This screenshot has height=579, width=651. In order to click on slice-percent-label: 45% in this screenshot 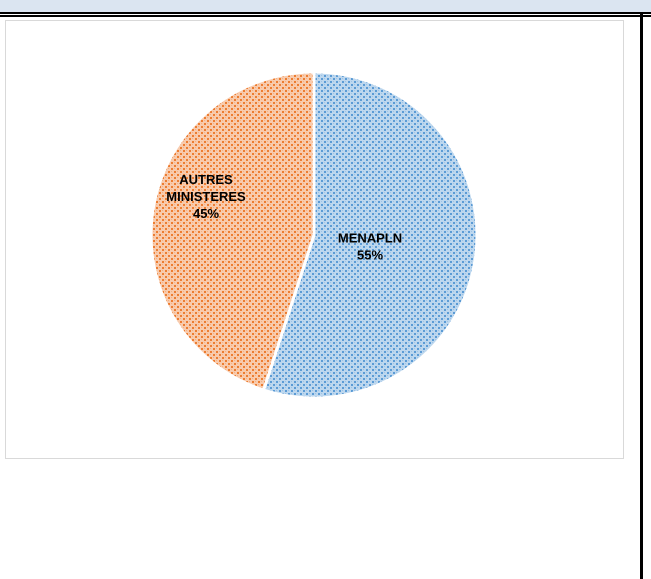, I will do `click(206, 213)`.